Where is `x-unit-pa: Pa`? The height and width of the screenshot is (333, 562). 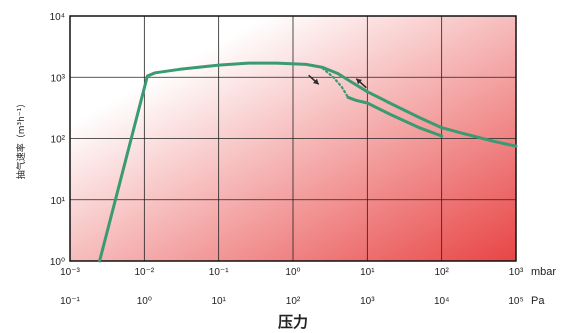 x-unit-pa: Pa is located at coordinates (538, 301).